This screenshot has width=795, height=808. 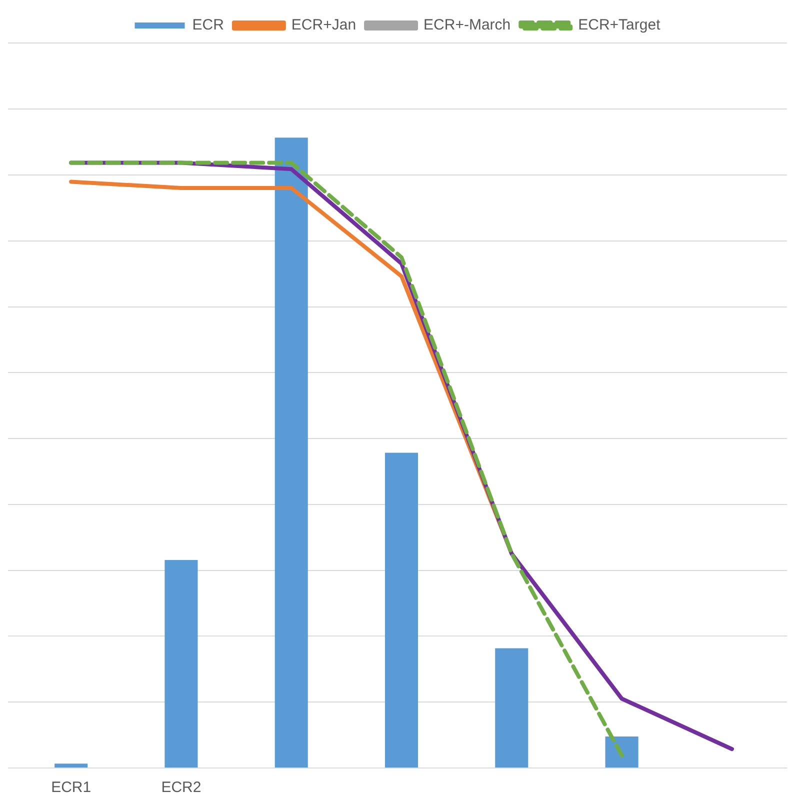 I want to click on legend-label: ECR+Jan, so click(x=323, y=25).